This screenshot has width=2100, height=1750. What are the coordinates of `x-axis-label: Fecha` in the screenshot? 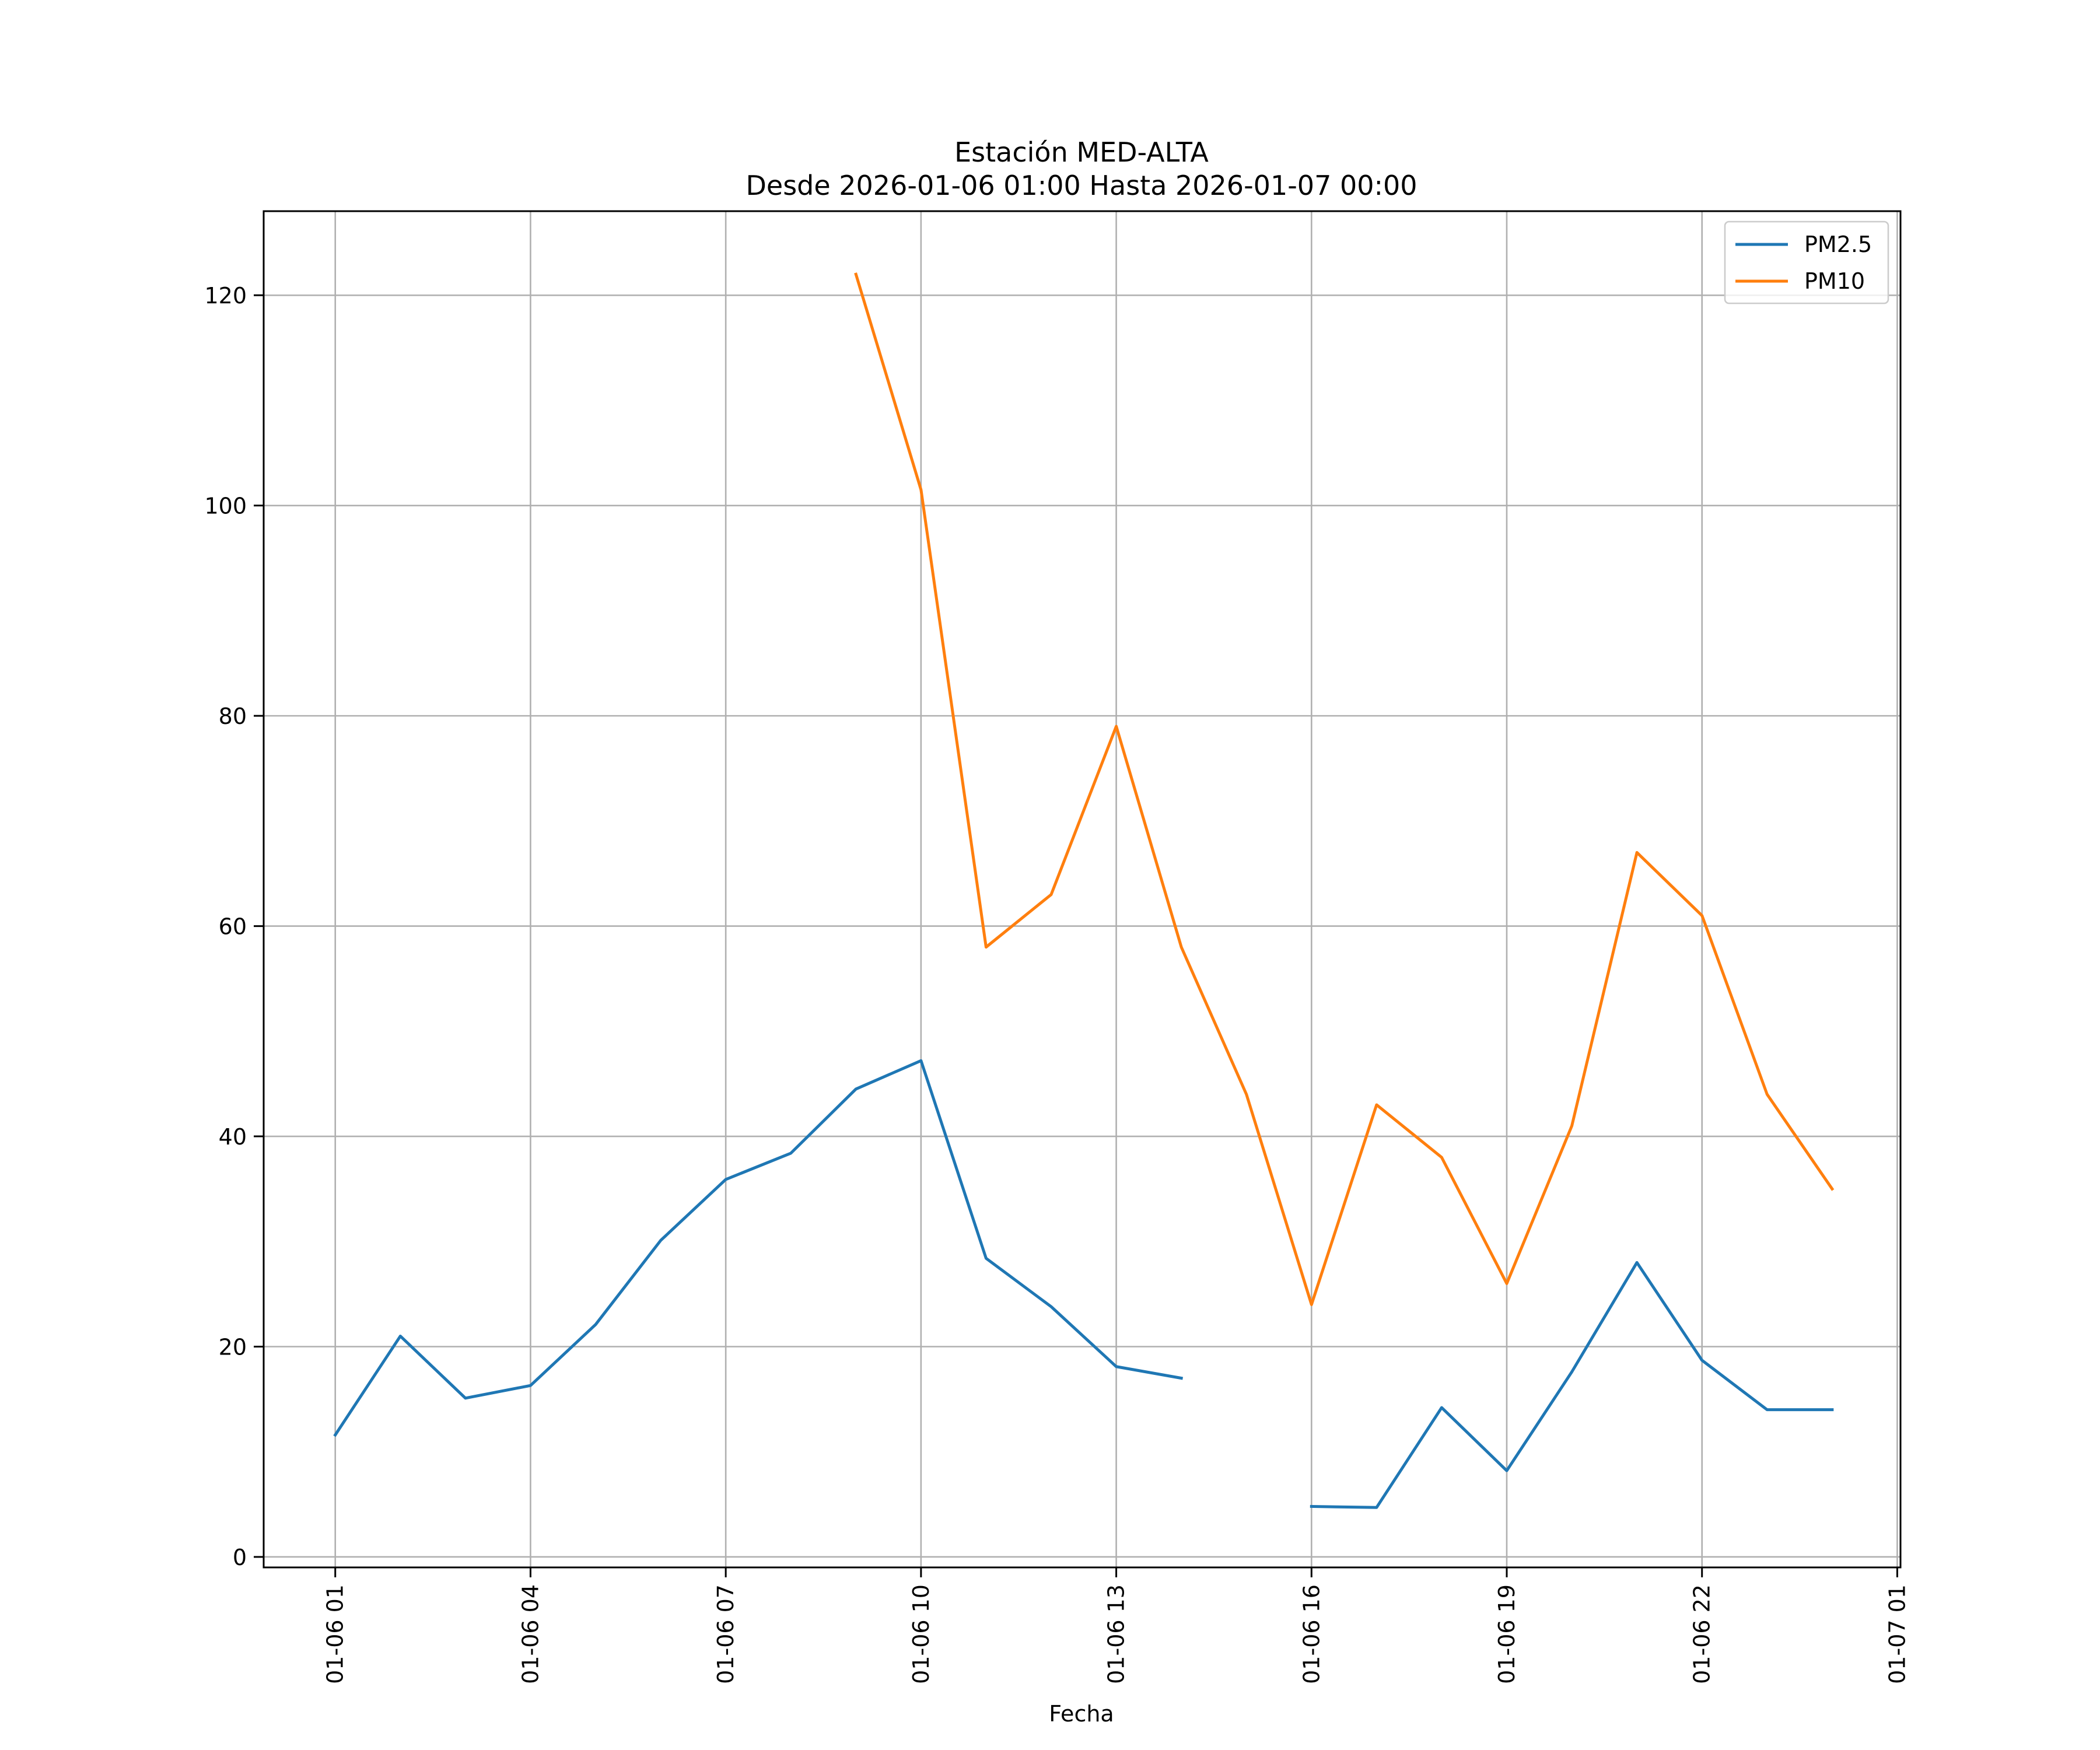 It's located at (1081, 1714).